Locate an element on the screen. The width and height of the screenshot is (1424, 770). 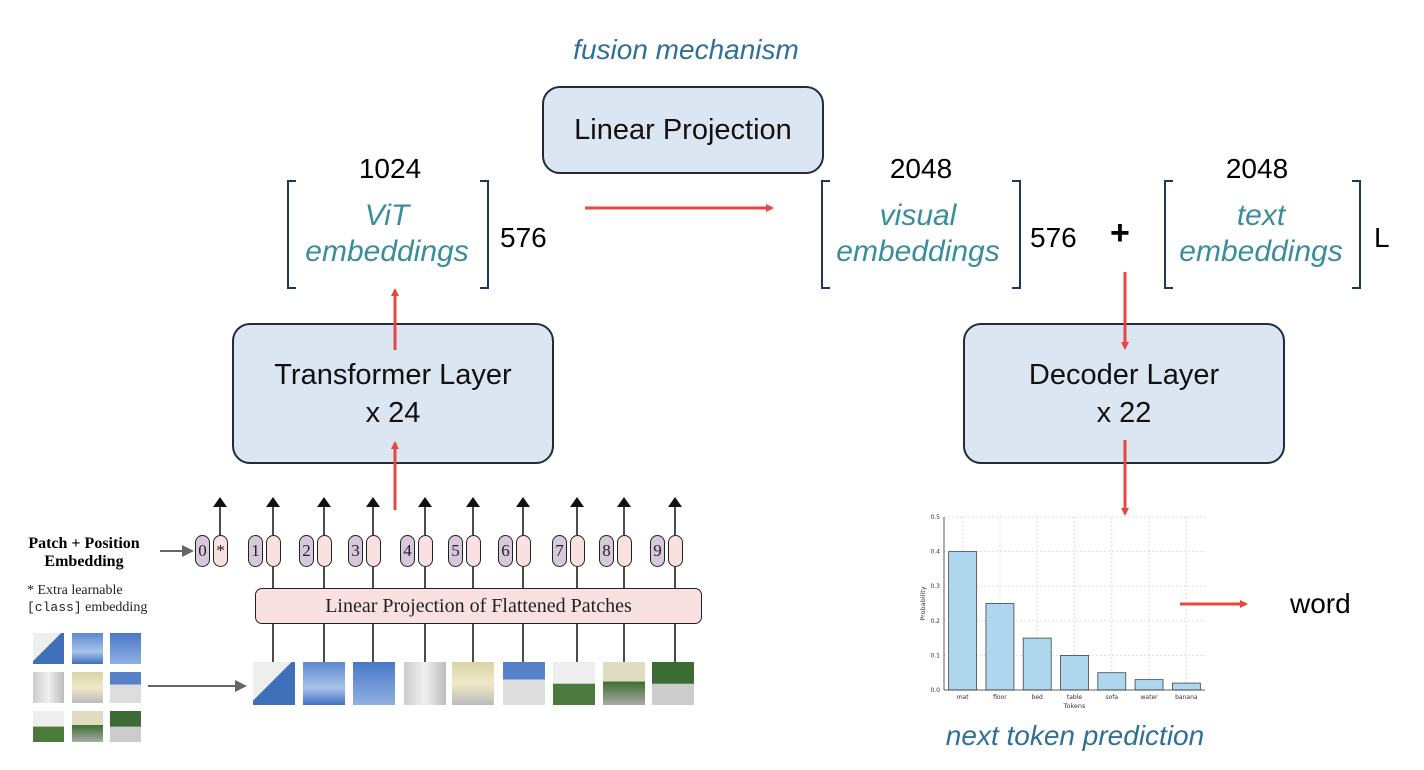
next-token-caption: next token prediction is located at coordinates (1075, 735).